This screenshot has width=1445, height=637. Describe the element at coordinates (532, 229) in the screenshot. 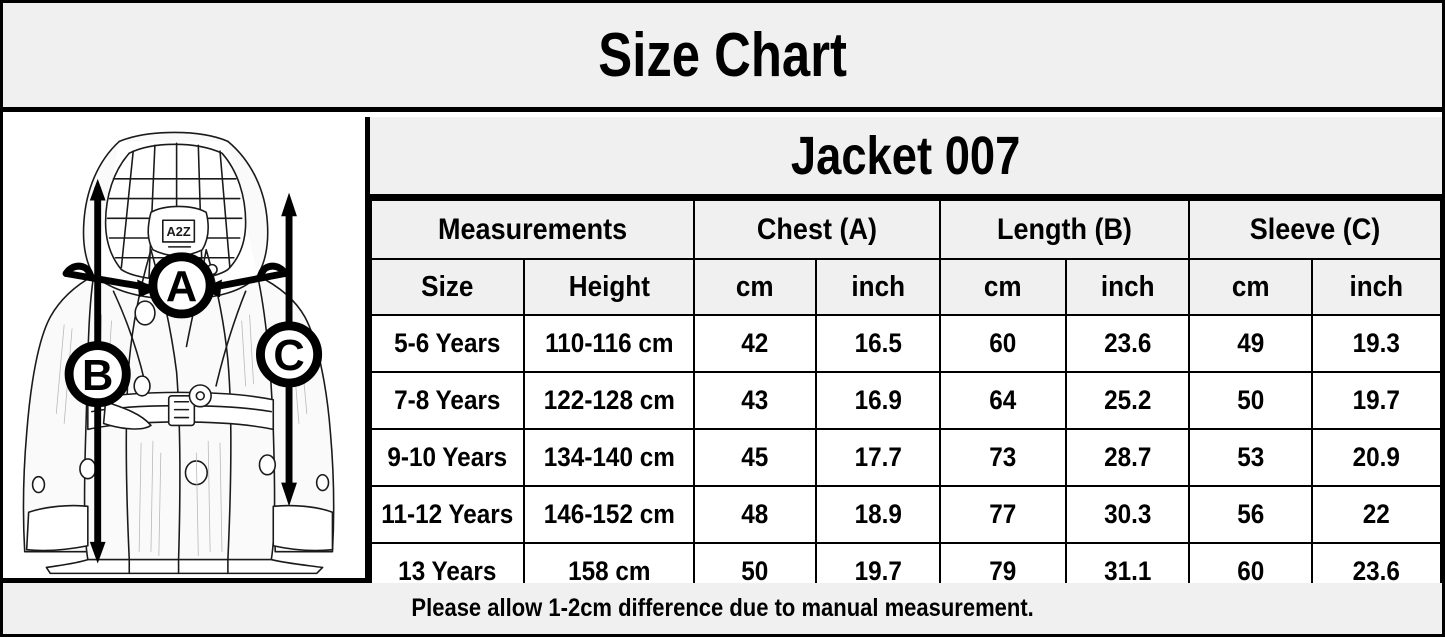

I see `group-header-measurements: Measurements` at that location.